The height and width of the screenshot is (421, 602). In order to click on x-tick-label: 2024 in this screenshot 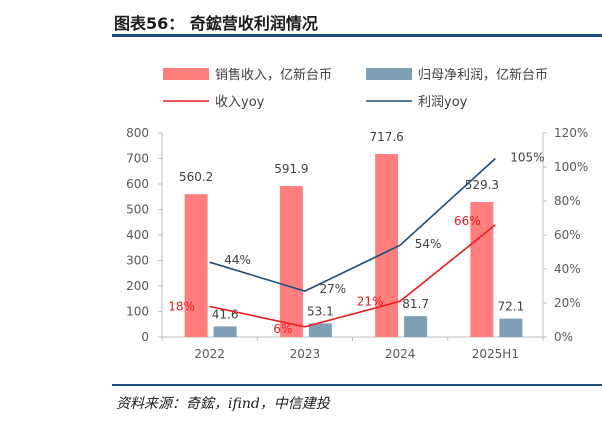, I will do `click(400, 354)`.